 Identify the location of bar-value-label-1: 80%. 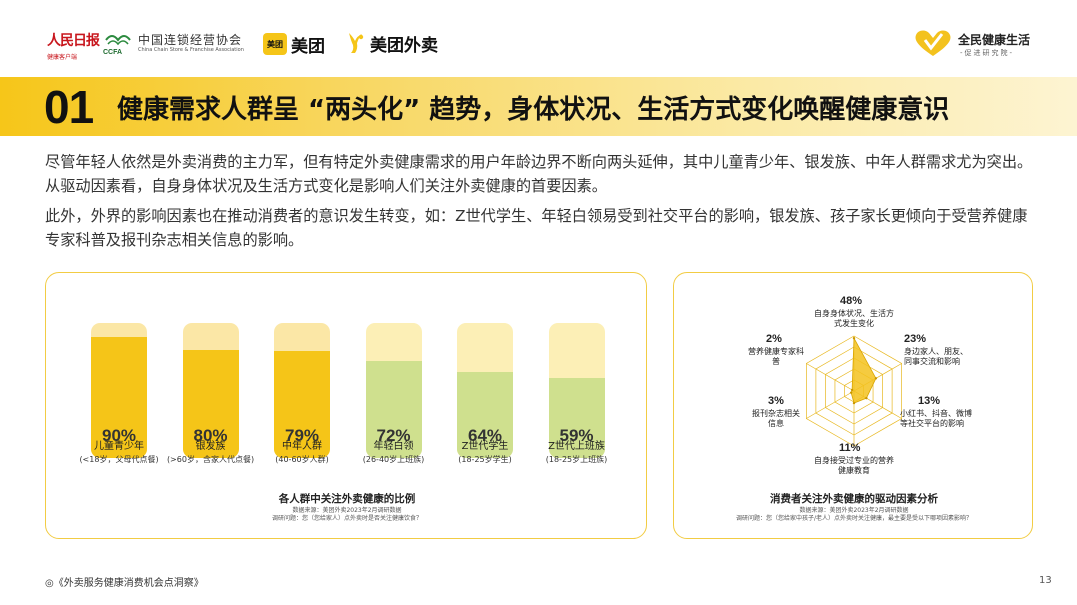
(210, 435).